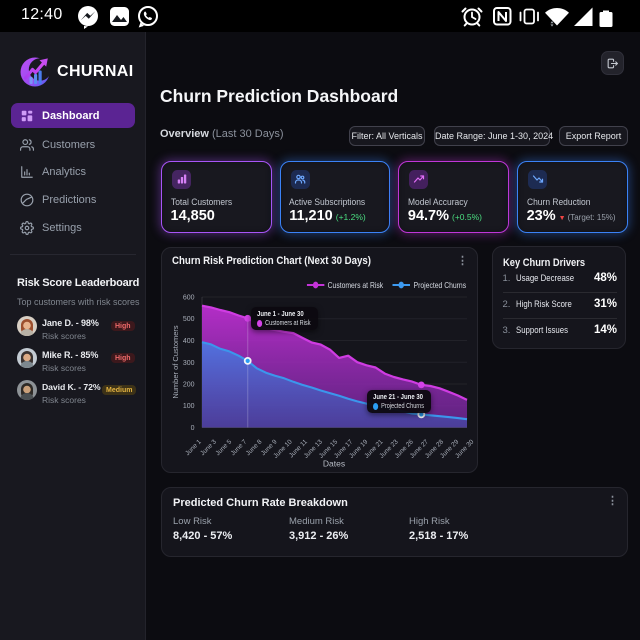 The image size is (640, 640). Describe the element at coordinates (193, 428) in the screenshot. I see `svg-text: 0` at that location.